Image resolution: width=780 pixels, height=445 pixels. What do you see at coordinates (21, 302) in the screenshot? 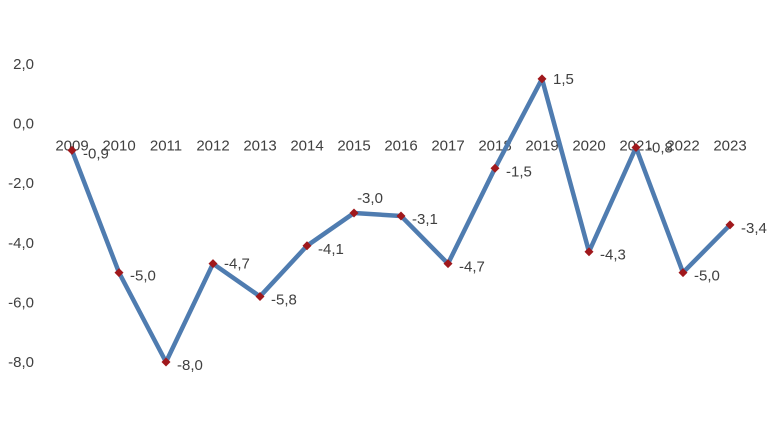
I see `y-tick-label: -6,0` at bounding box center [21, 302].